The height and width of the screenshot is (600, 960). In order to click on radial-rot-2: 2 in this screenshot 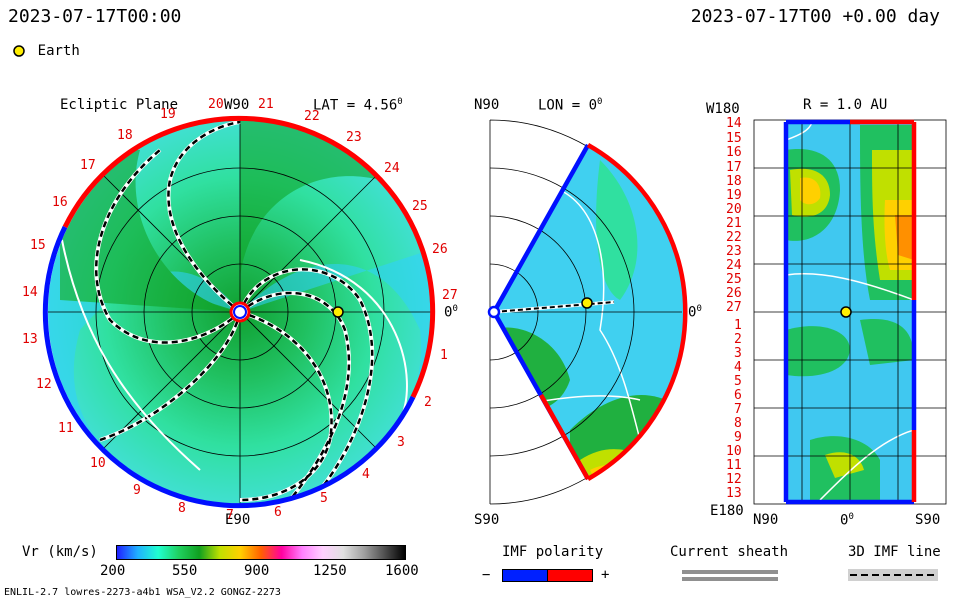, I will do `click(738, 339)`.